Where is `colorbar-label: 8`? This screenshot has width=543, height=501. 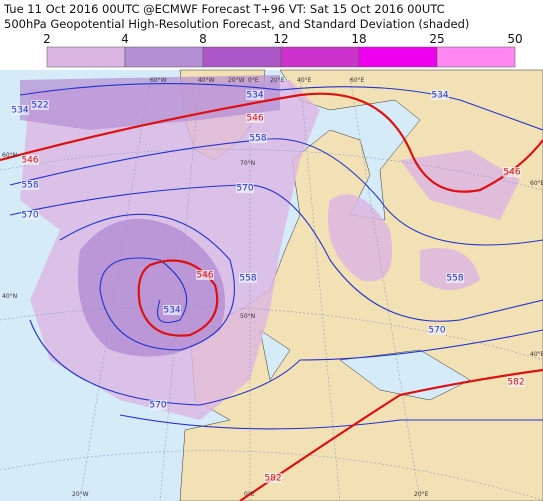 colorbar-label: 8 is located at coordinates (203, 39).